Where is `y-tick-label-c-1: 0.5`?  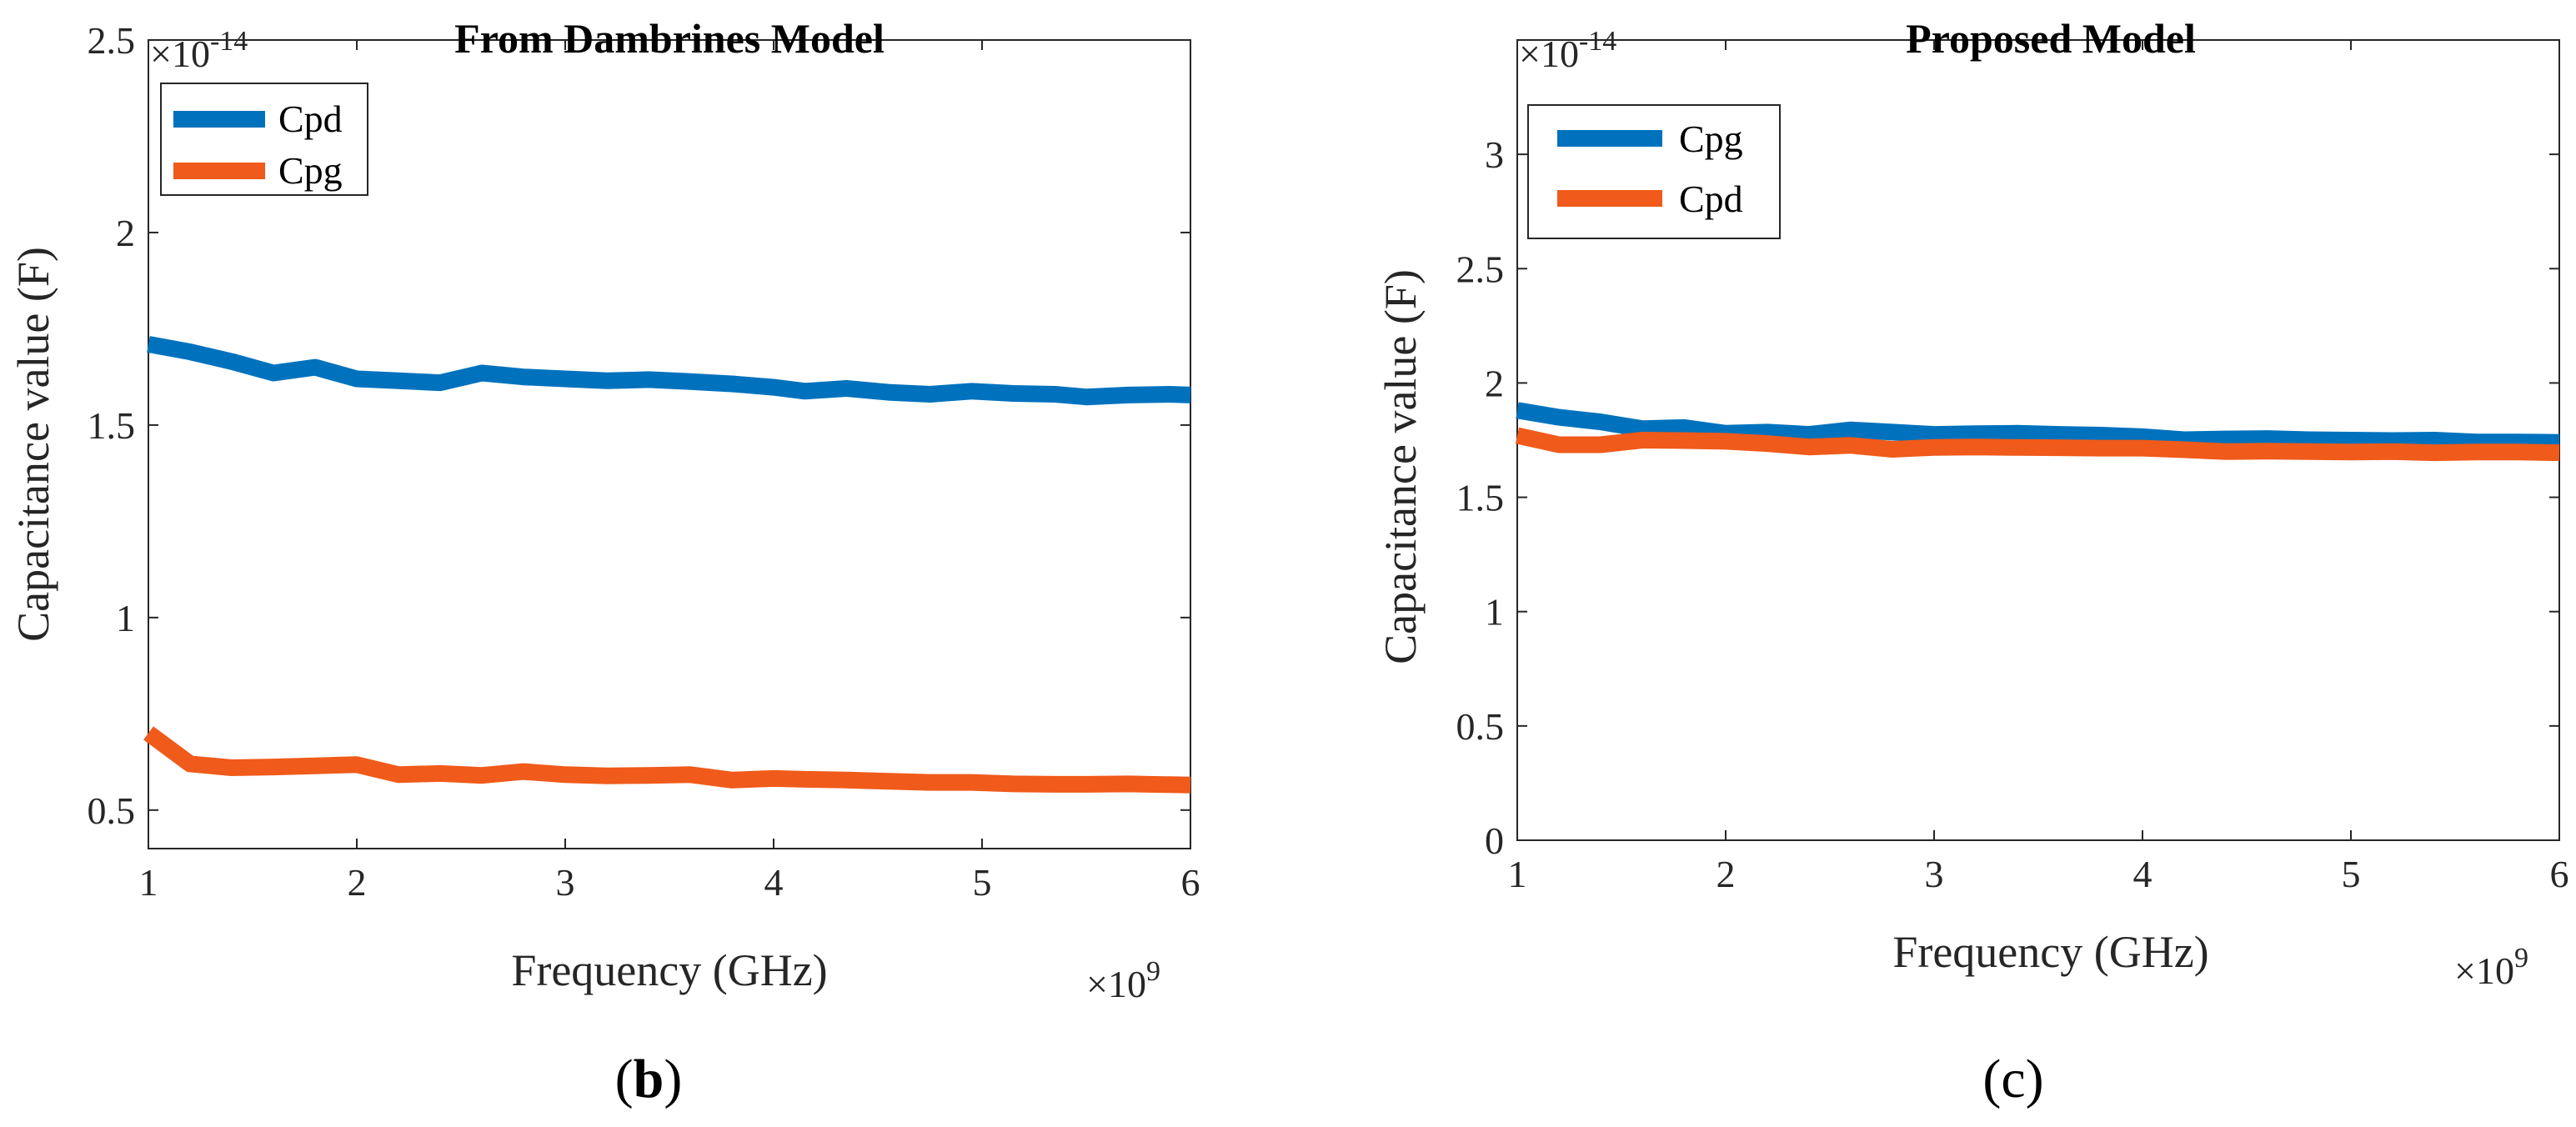 y-tick-label-c-1: 0.5 is located at coordinates (1480, 726).